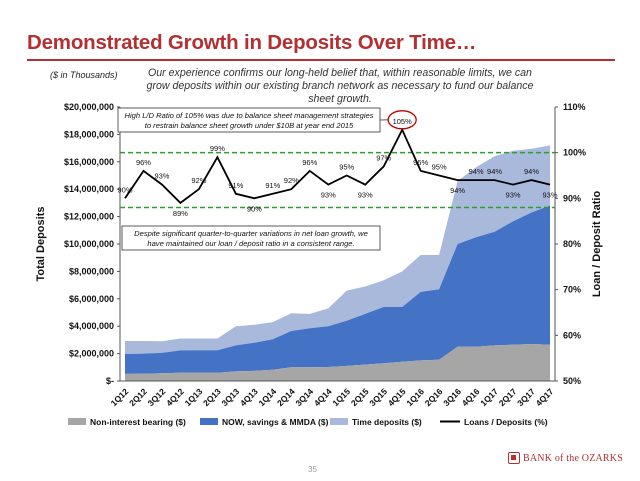 The image size is (640, 481). I want to click on x-tick-label: 1Q13, so click(194, 397).